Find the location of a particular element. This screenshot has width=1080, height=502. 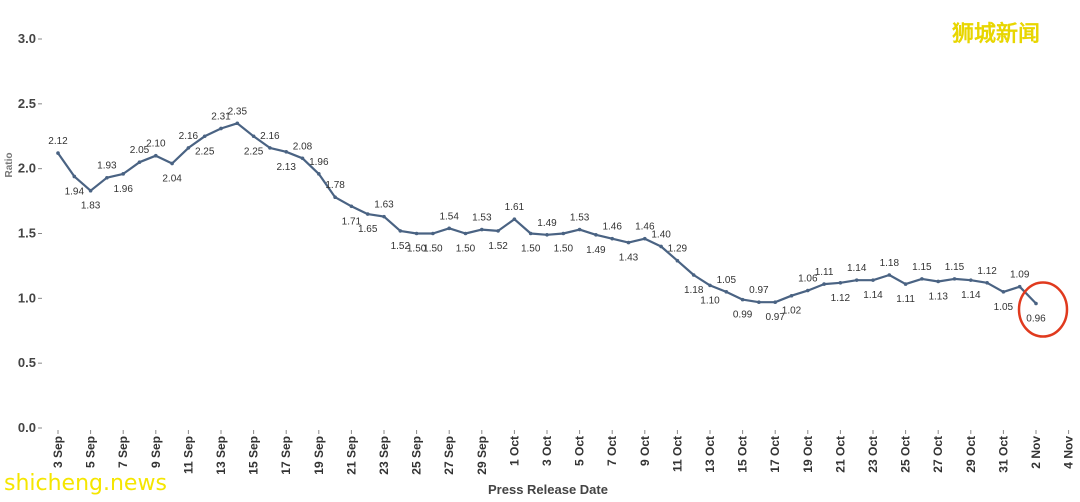

x-tick-label: 19 Sep is located at coordinates (319, 455).